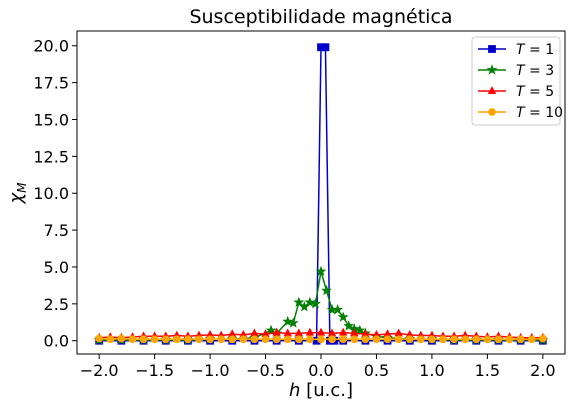  Describe the element at coordinates (51, 193) in the screenshot. I see `y-tick-label: 10.0` at that location.